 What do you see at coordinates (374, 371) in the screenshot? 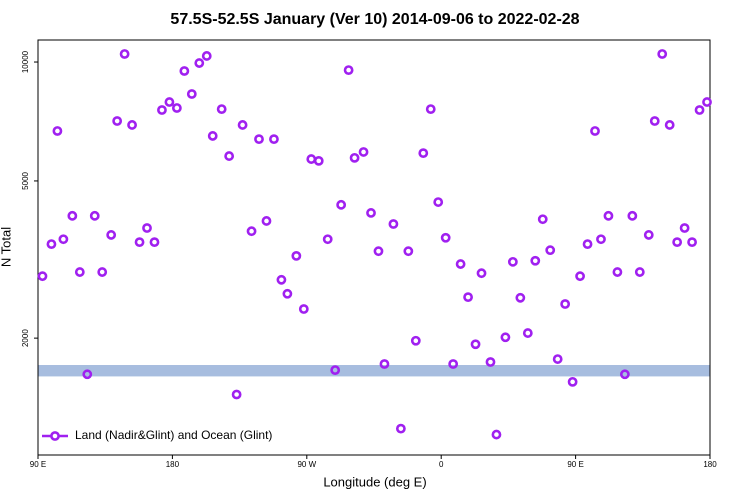
I see `reference-band` at bounding box center [374, 371].